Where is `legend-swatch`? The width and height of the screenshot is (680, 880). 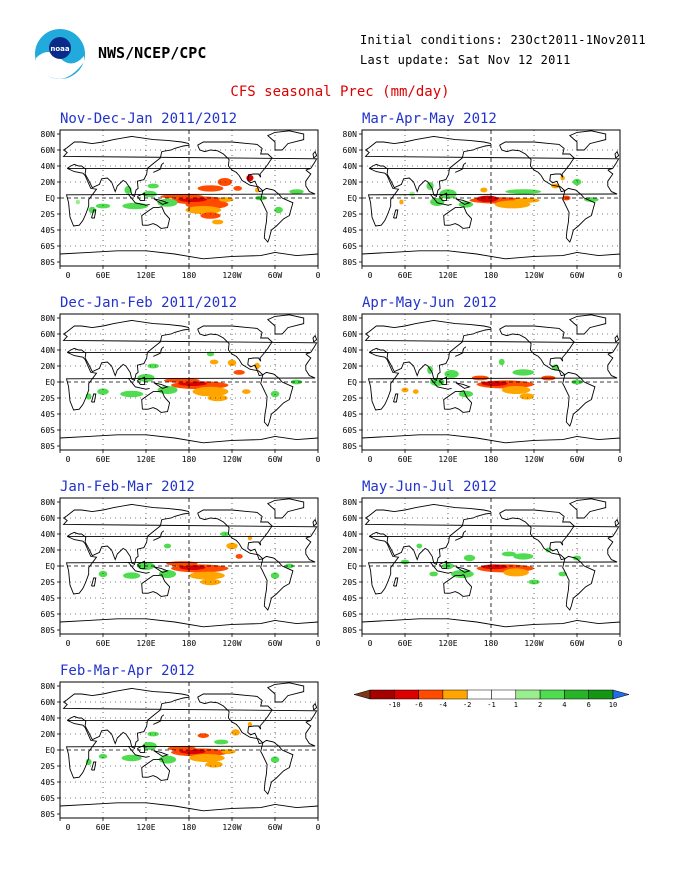
legend-swatch is located at coordinates (621, 694).